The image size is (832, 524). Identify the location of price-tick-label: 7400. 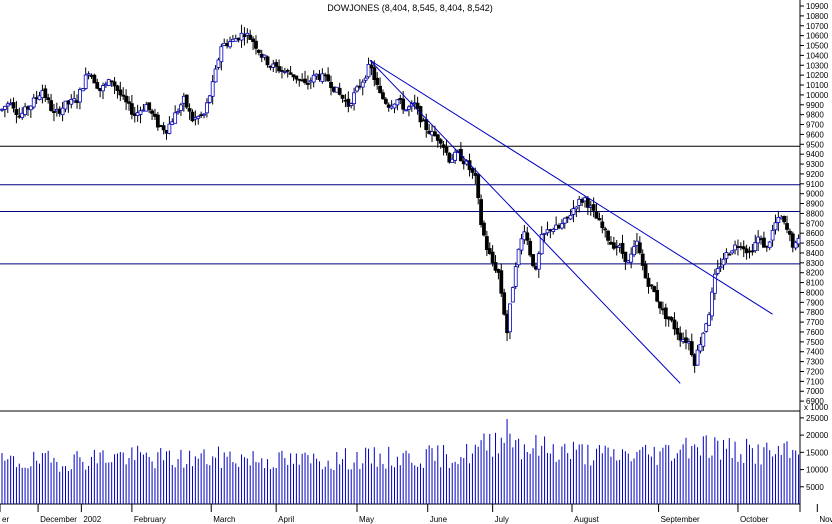
(815, 352).